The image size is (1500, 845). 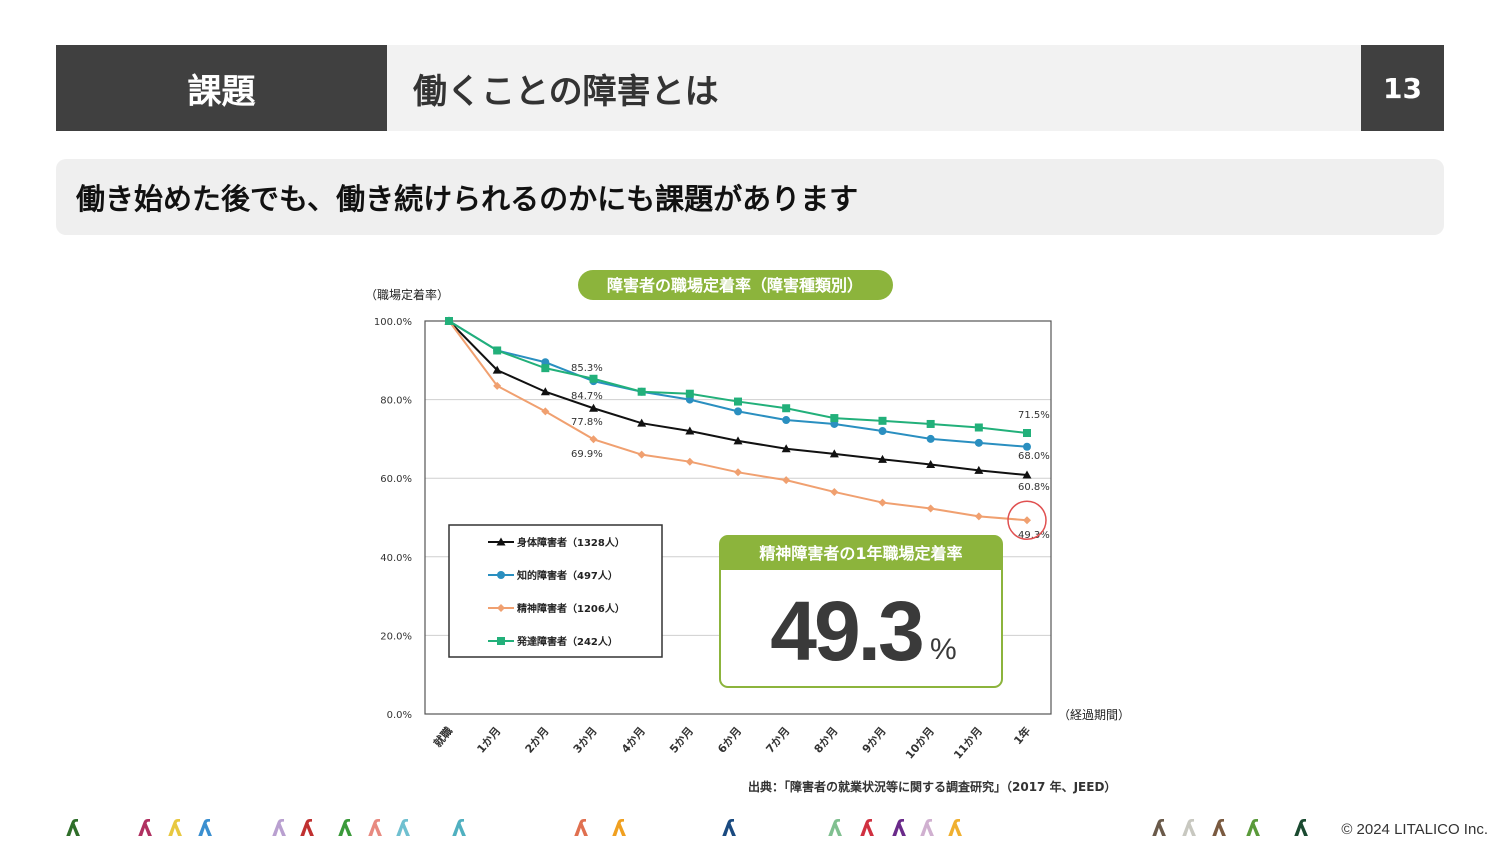 What do you see at coordinates (567, 641) in the screenshot?
I see `legend-entry: 発達障害者（242人）` at bounding box center [567, 641].